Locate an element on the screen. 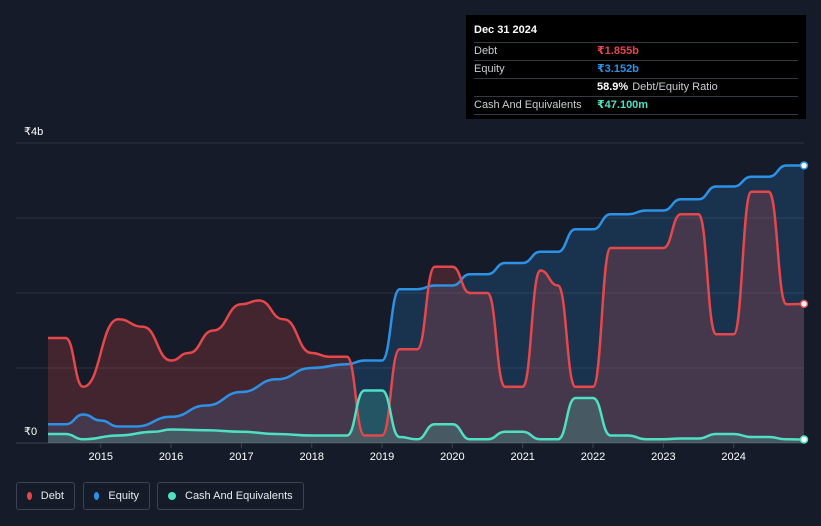  tooltip-cash-label: Cash And Equivalents is located at coordinates (528, 105).